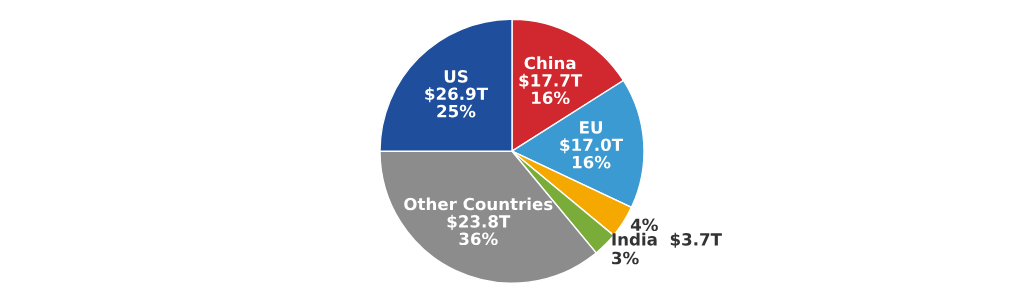 The height and width of the screenshot is (307, 1024). Describe the element at coordinates (551, 89) in the screenshot. I see `data-label: $17.7T 16%` at that location.